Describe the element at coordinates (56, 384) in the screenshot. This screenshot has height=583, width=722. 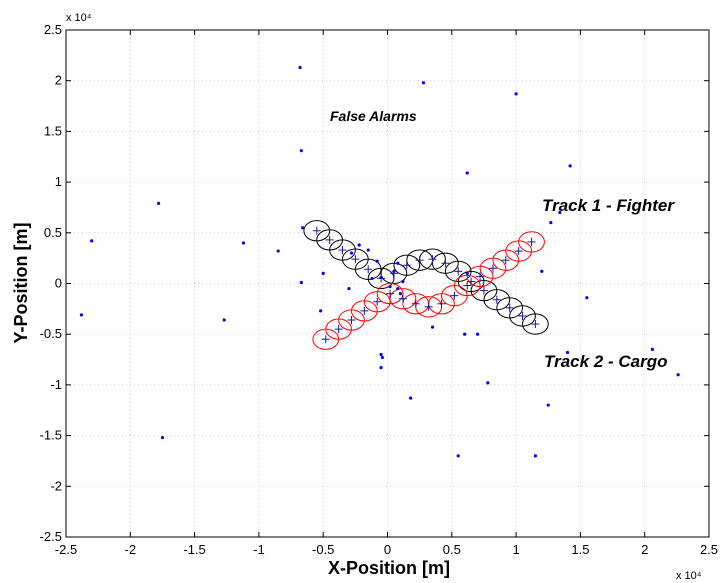
I see `y-tick-label: -1` at that location.